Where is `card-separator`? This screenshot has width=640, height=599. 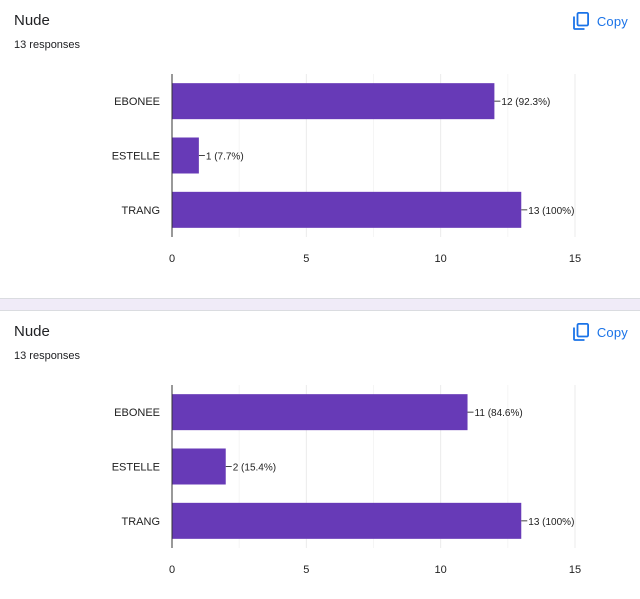 card-separator is located at coordinates (320, 304).